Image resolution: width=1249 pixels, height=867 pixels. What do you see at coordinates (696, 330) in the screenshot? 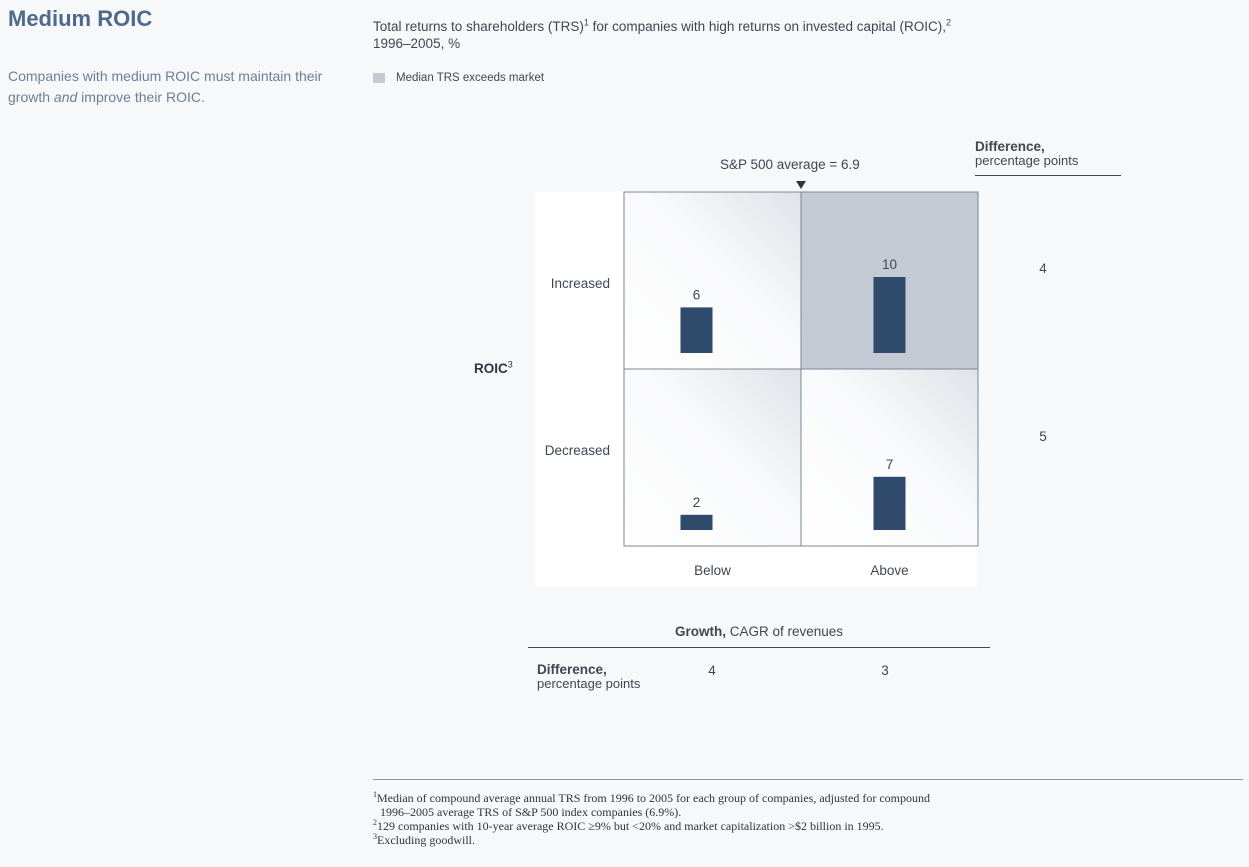
I see `bar-increased-below` at bounding box center [696, 330].